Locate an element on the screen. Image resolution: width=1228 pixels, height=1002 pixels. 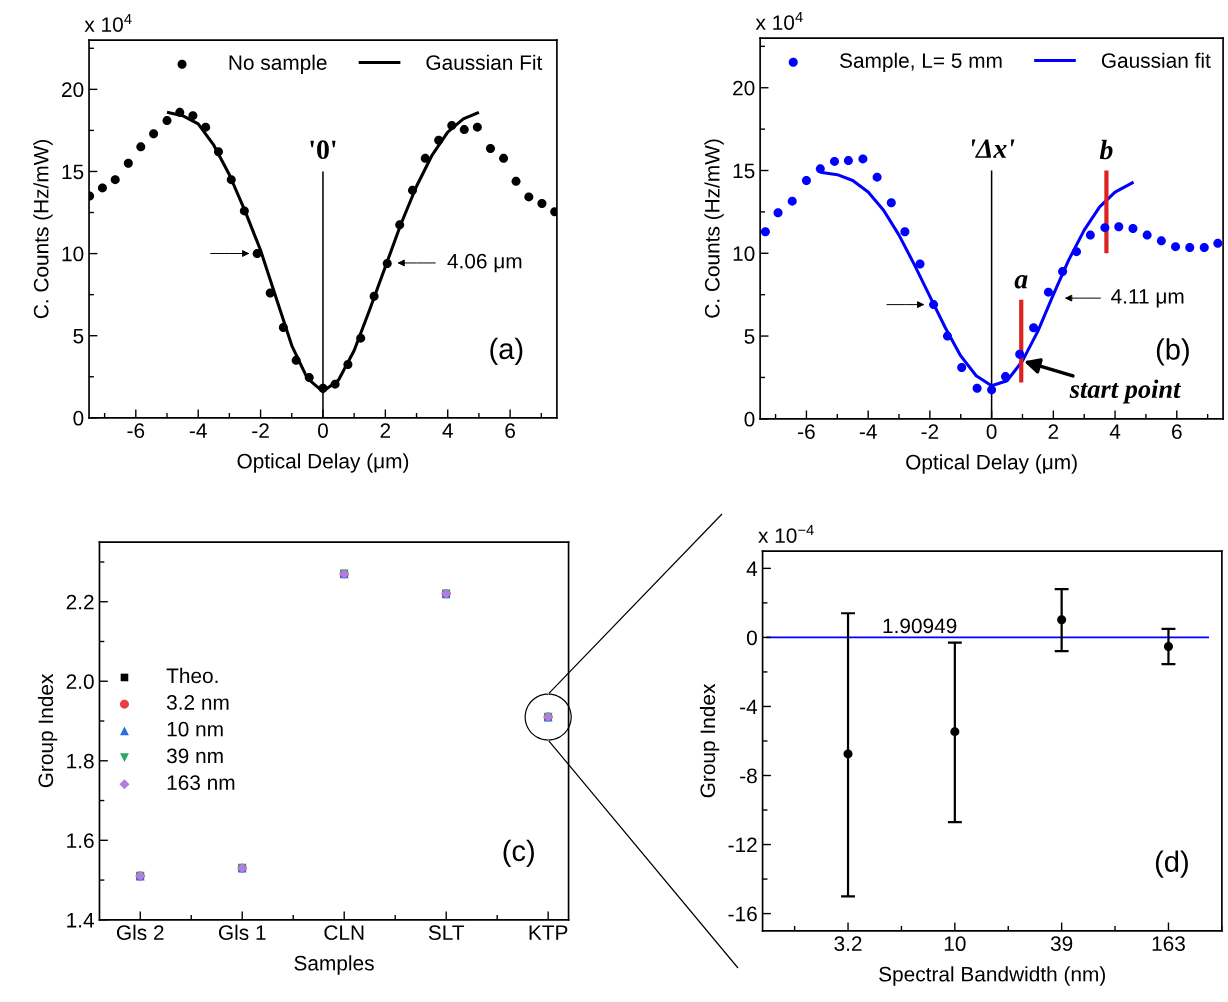
x-tick-label: 163 is located at coordinates (1168, 944).